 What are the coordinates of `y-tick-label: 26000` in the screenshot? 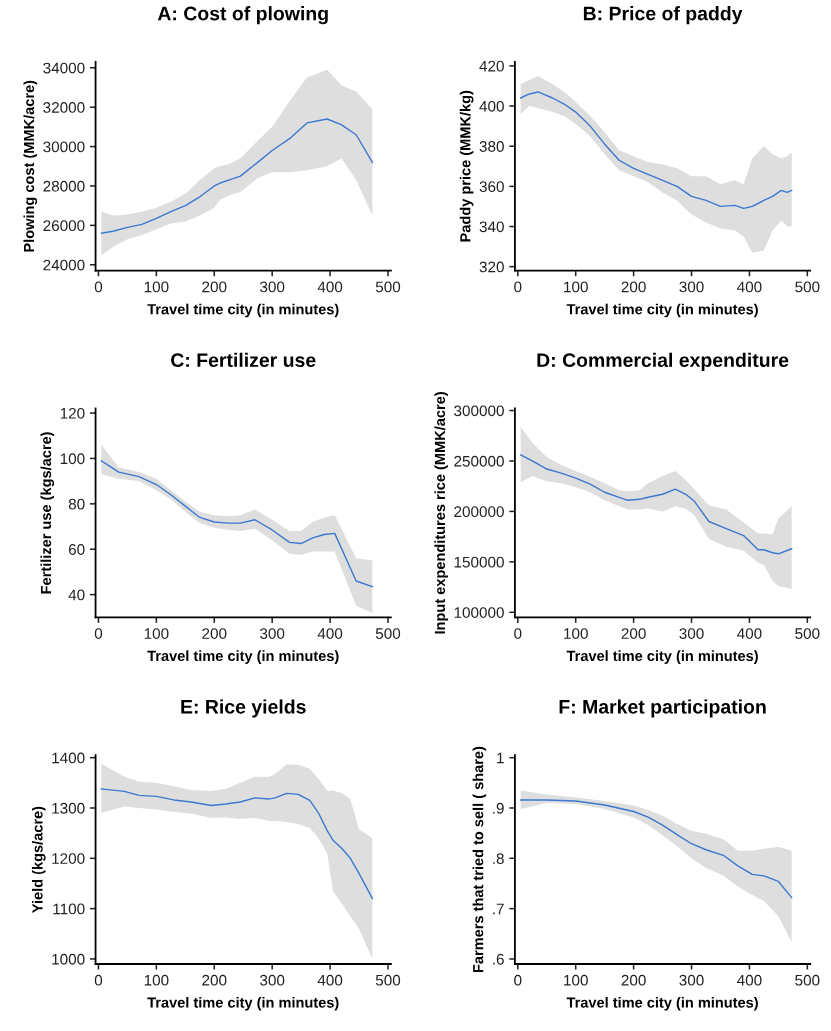 It's located at (64, 226).